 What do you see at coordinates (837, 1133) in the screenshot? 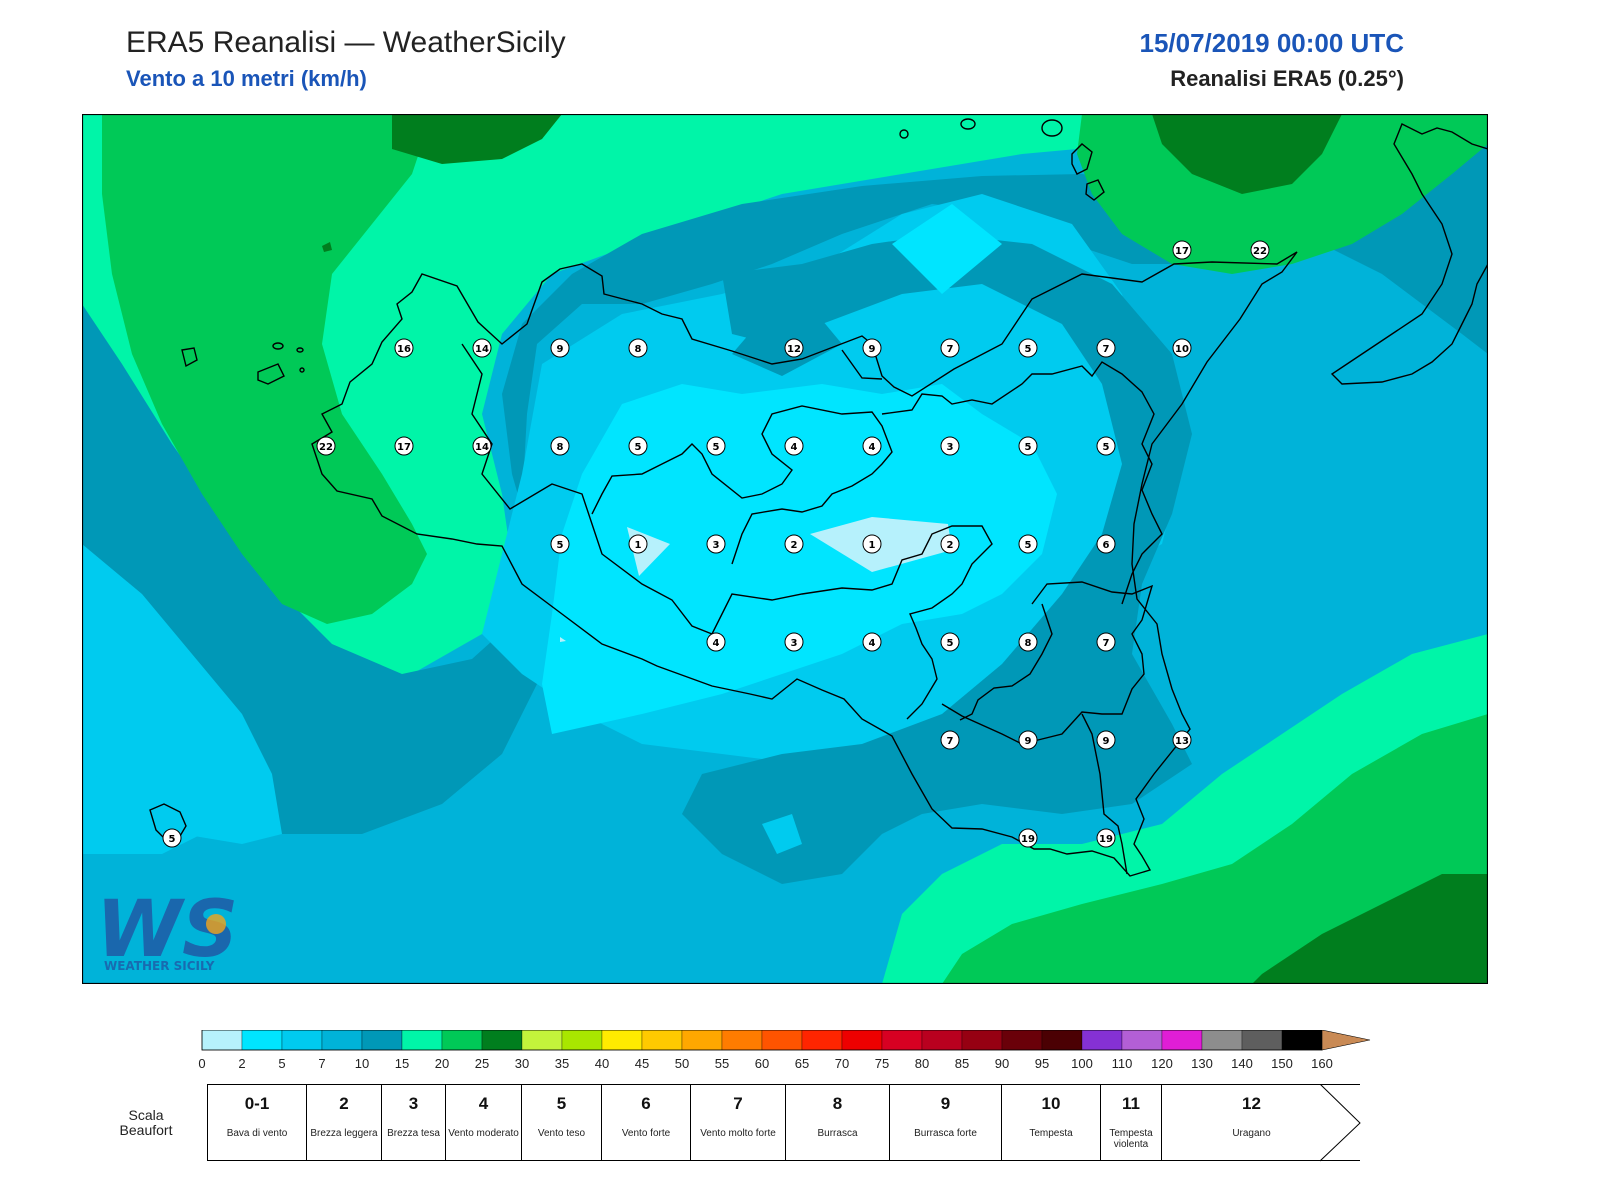
I see `beaufort-description: Burrasca` at bounding box center [837, 1133].